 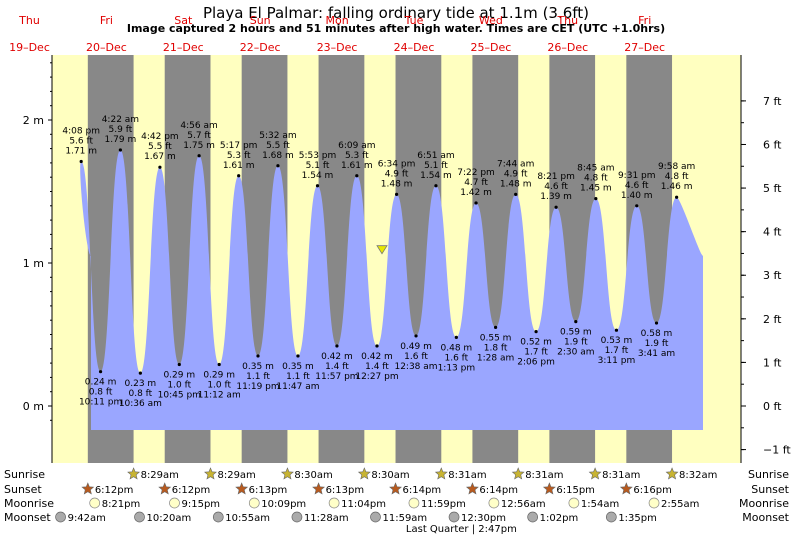 What do you see at coordinates (336, 377) in the screenshot?
I see `low-tide-time: 11:57 pm` at bounding box center [336, 377].